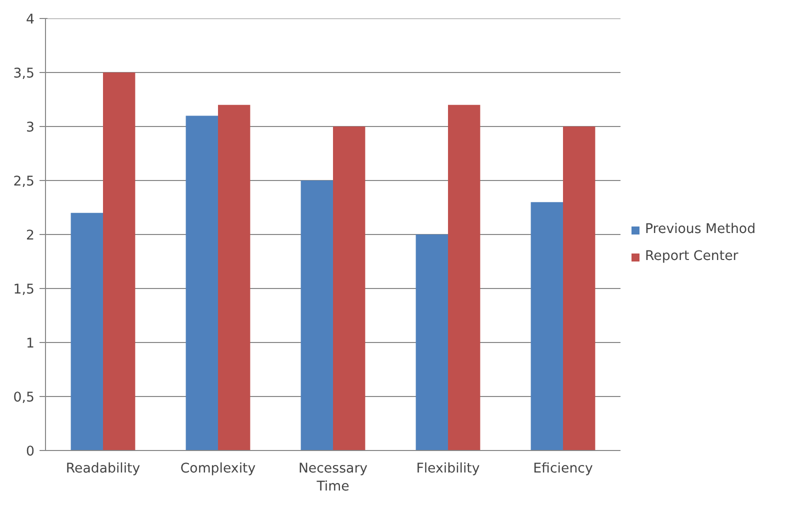  Describe the element at coordinates (691, 256) in the screenshot. I see `legend-label: Report Center` at that location.